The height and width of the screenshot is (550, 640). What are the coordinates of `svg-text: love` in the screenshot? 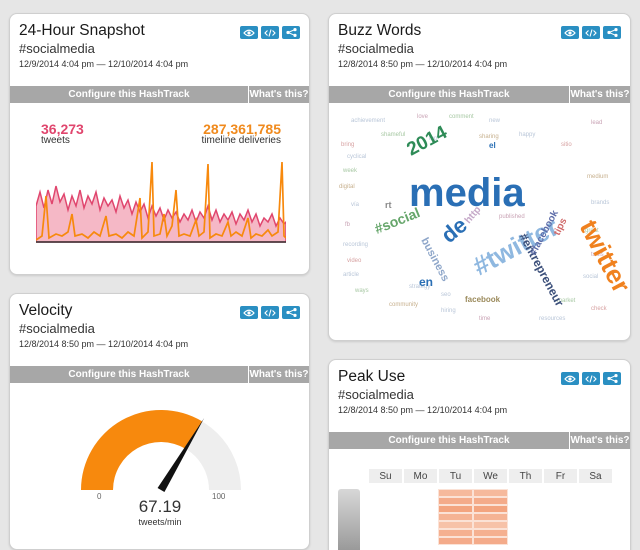 It's located at (423, 117).